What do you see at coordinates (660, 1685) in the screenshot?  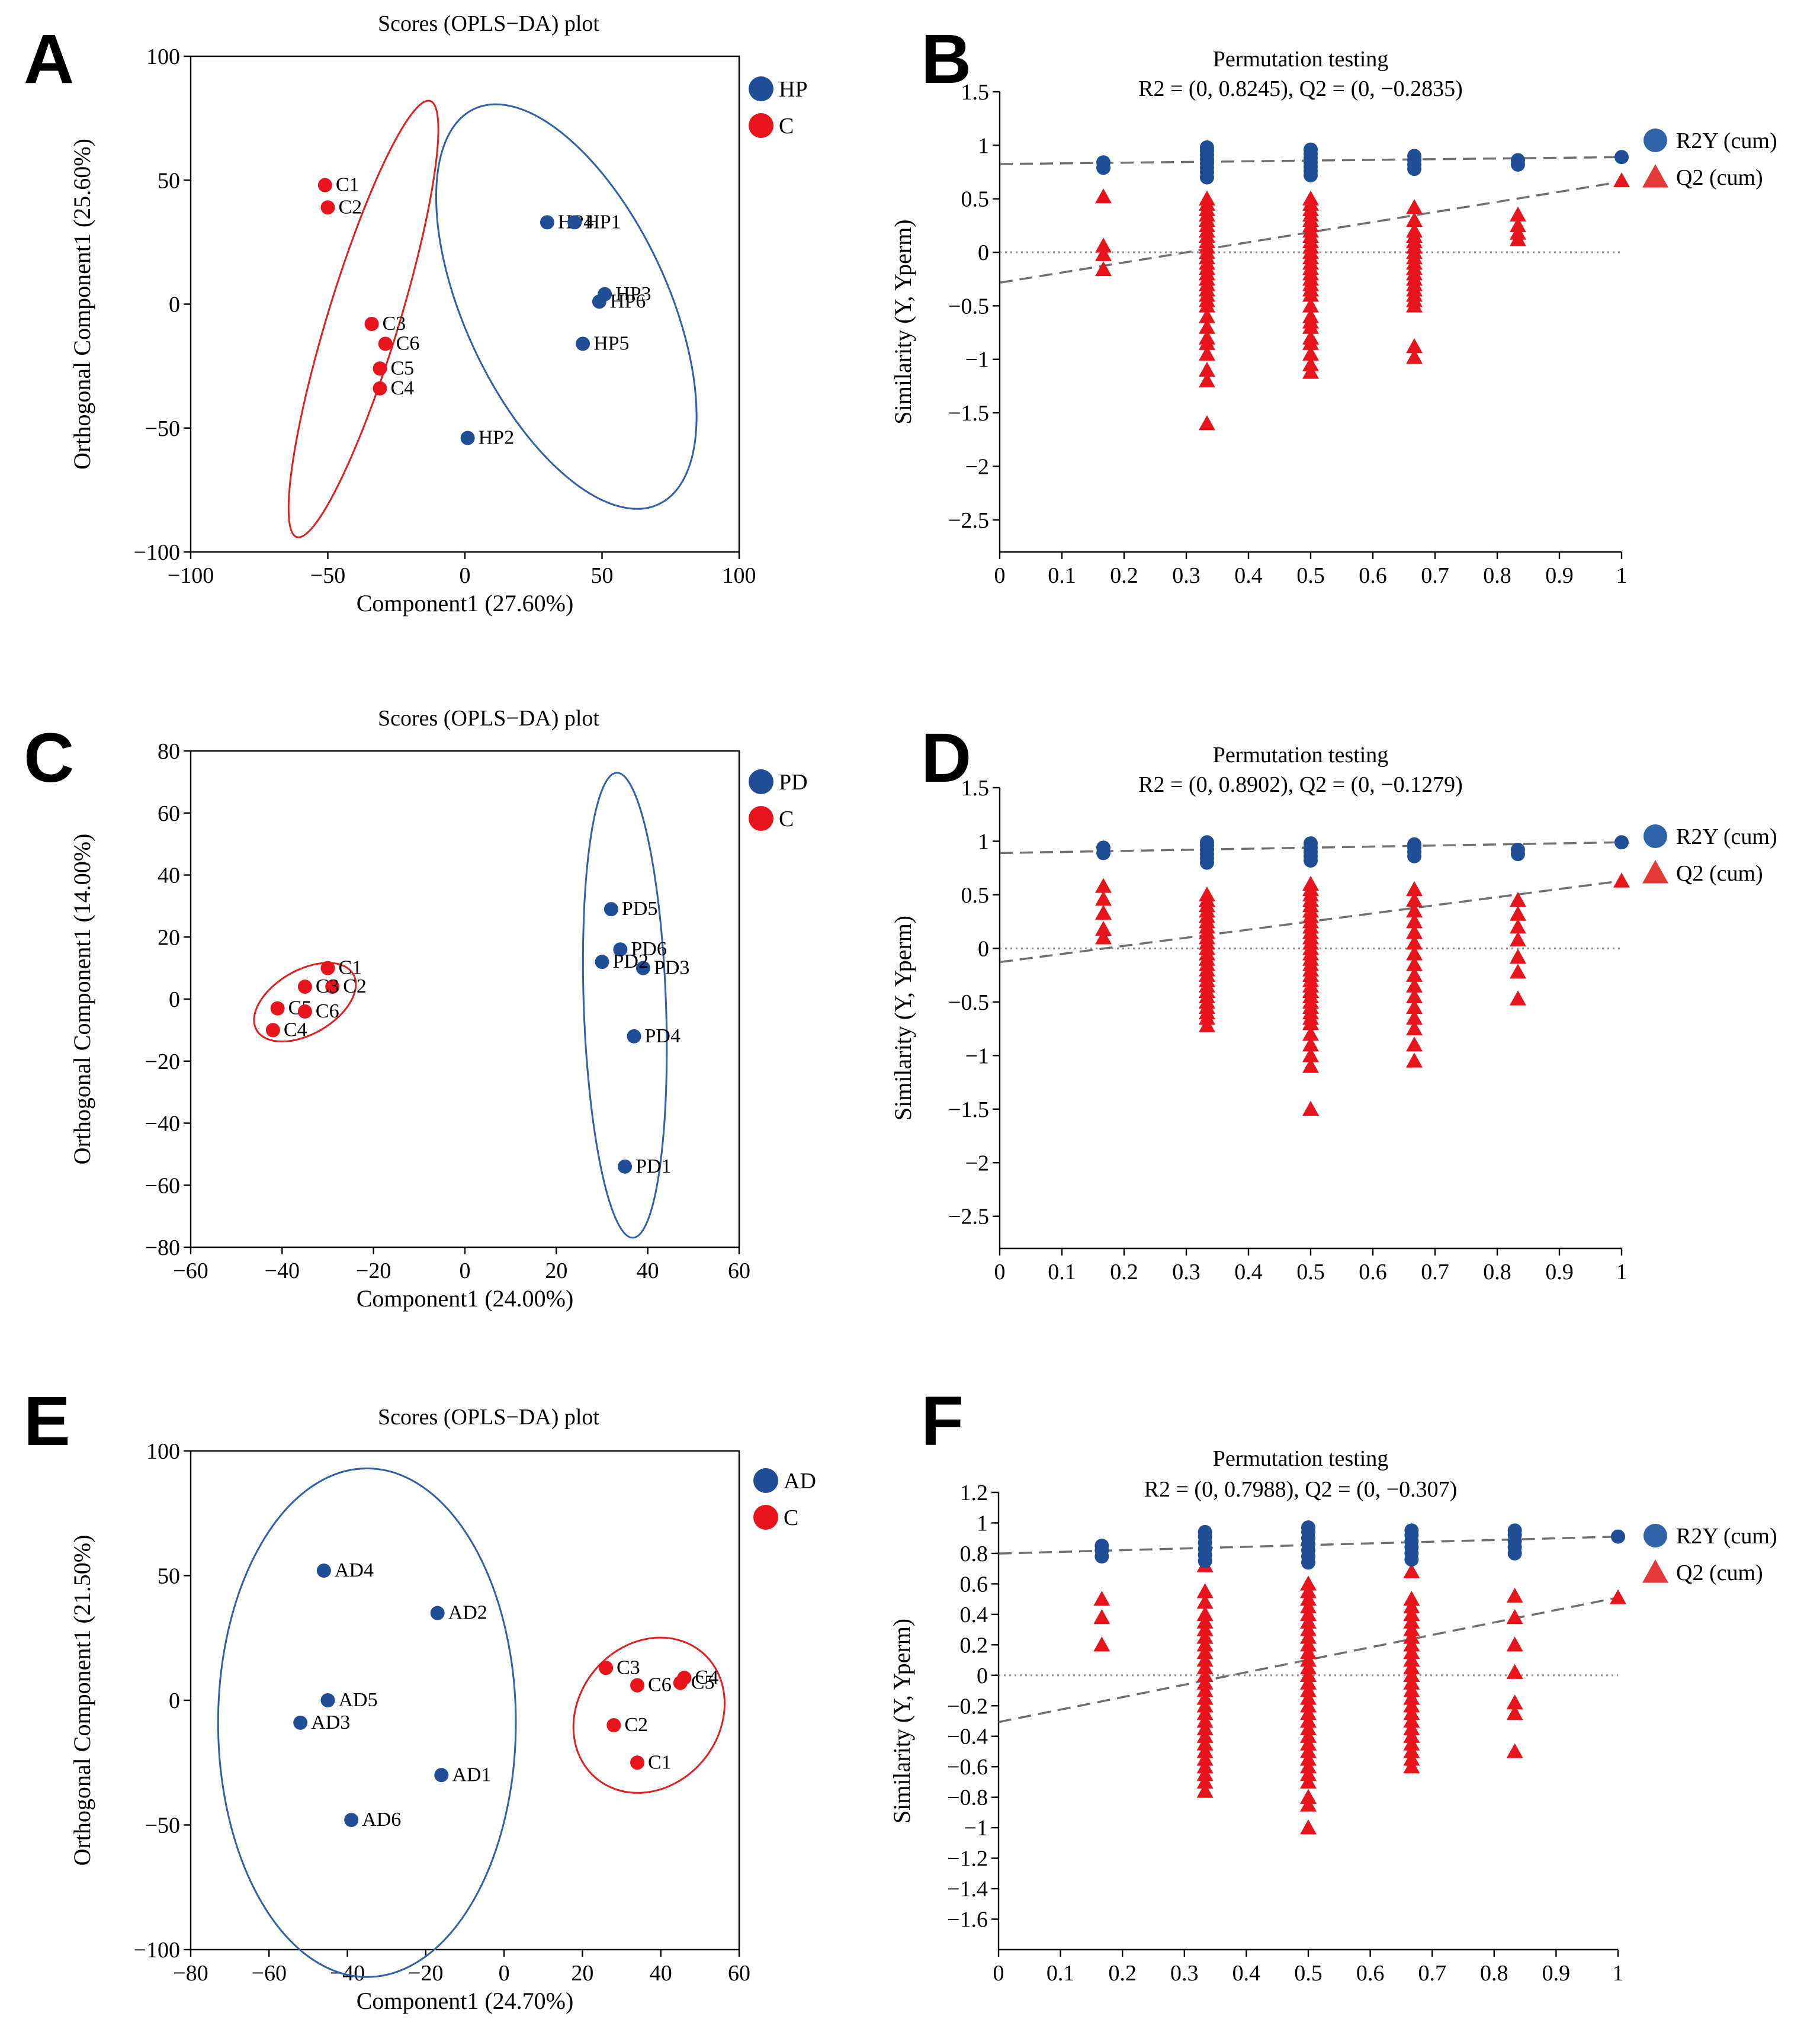 I see `point-label: C6` at bounding box center [660, 1685].